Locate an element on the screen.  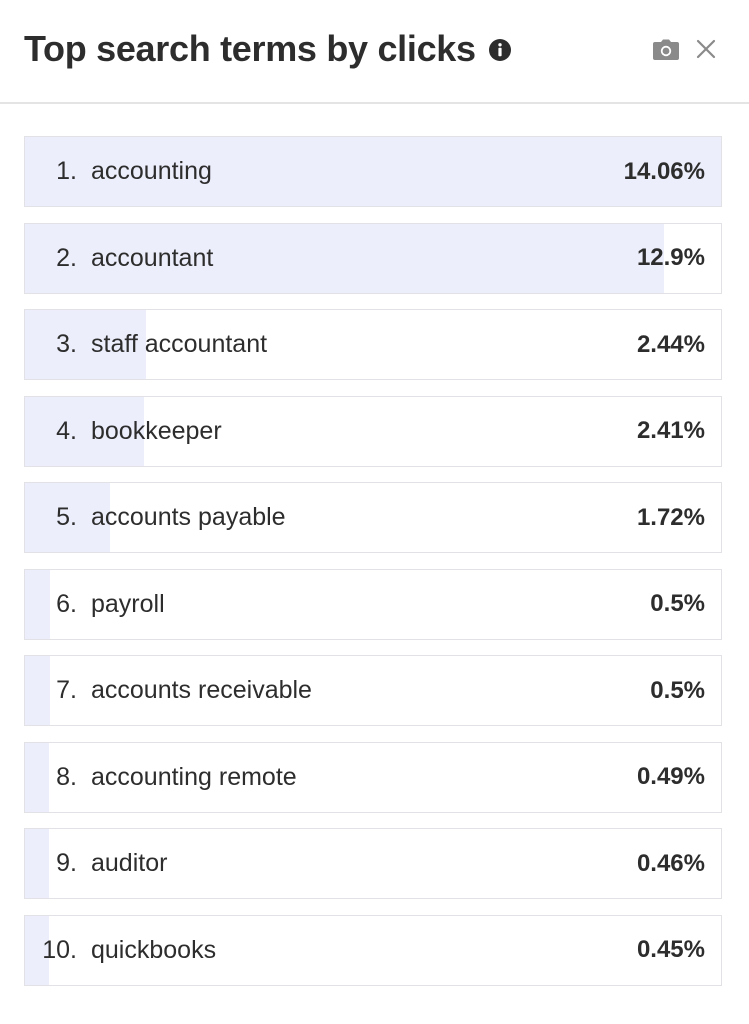
term-percent: 0.46% is located at coordinates (670, 863).